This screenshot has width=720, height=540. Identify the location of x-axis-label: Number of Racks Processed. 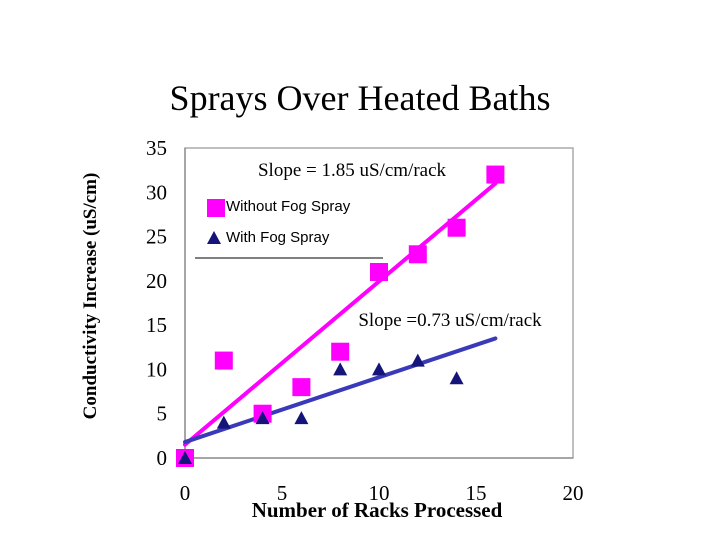
(377, 510).